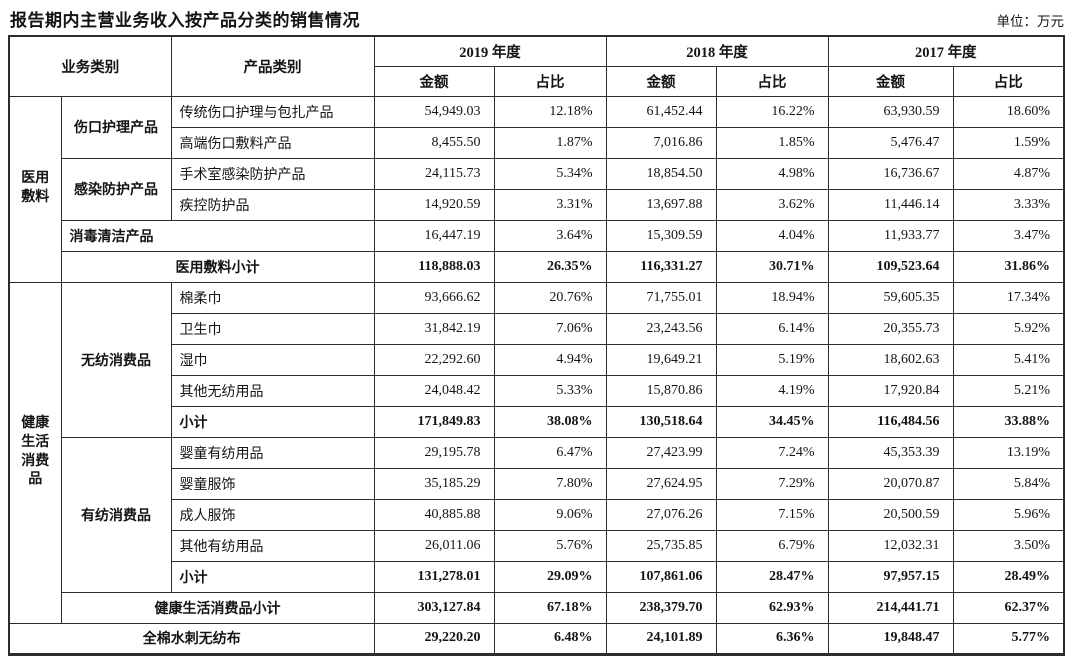  I want to click on col-header-ratio-2019: 占比, so click(550, 81).